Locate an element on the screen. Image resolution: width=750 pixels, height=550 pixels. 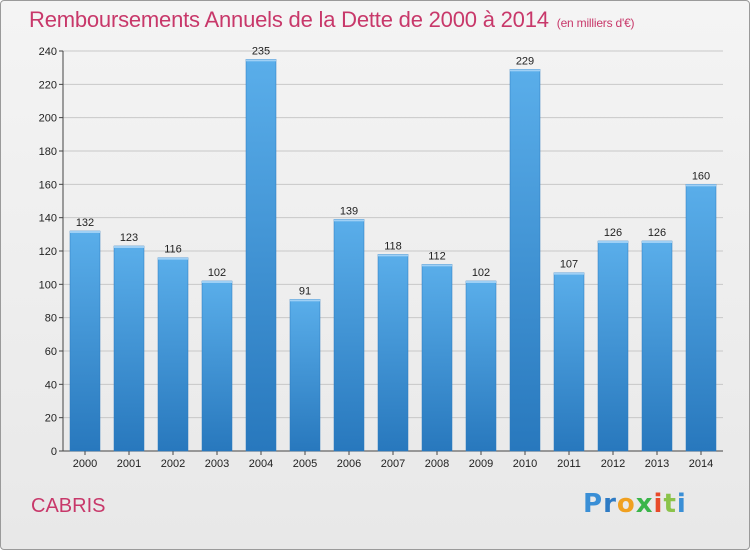
y-tick-label: 40 is located at coordinates (51, 385).